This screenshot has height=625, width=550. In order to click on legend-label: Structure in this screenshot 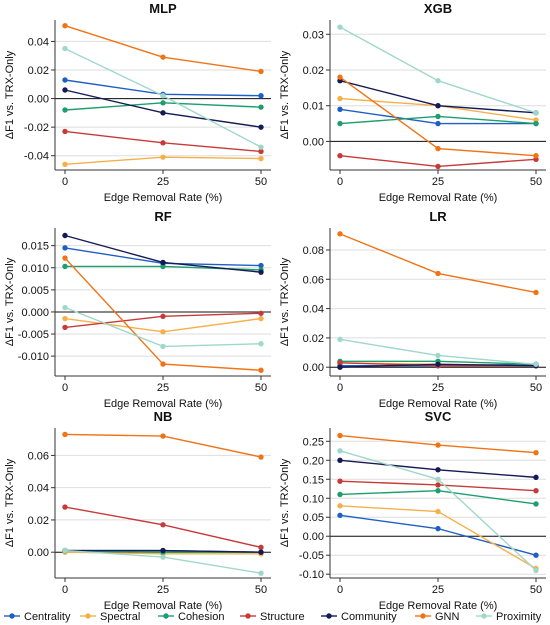, I will do `click(282, 617)`.